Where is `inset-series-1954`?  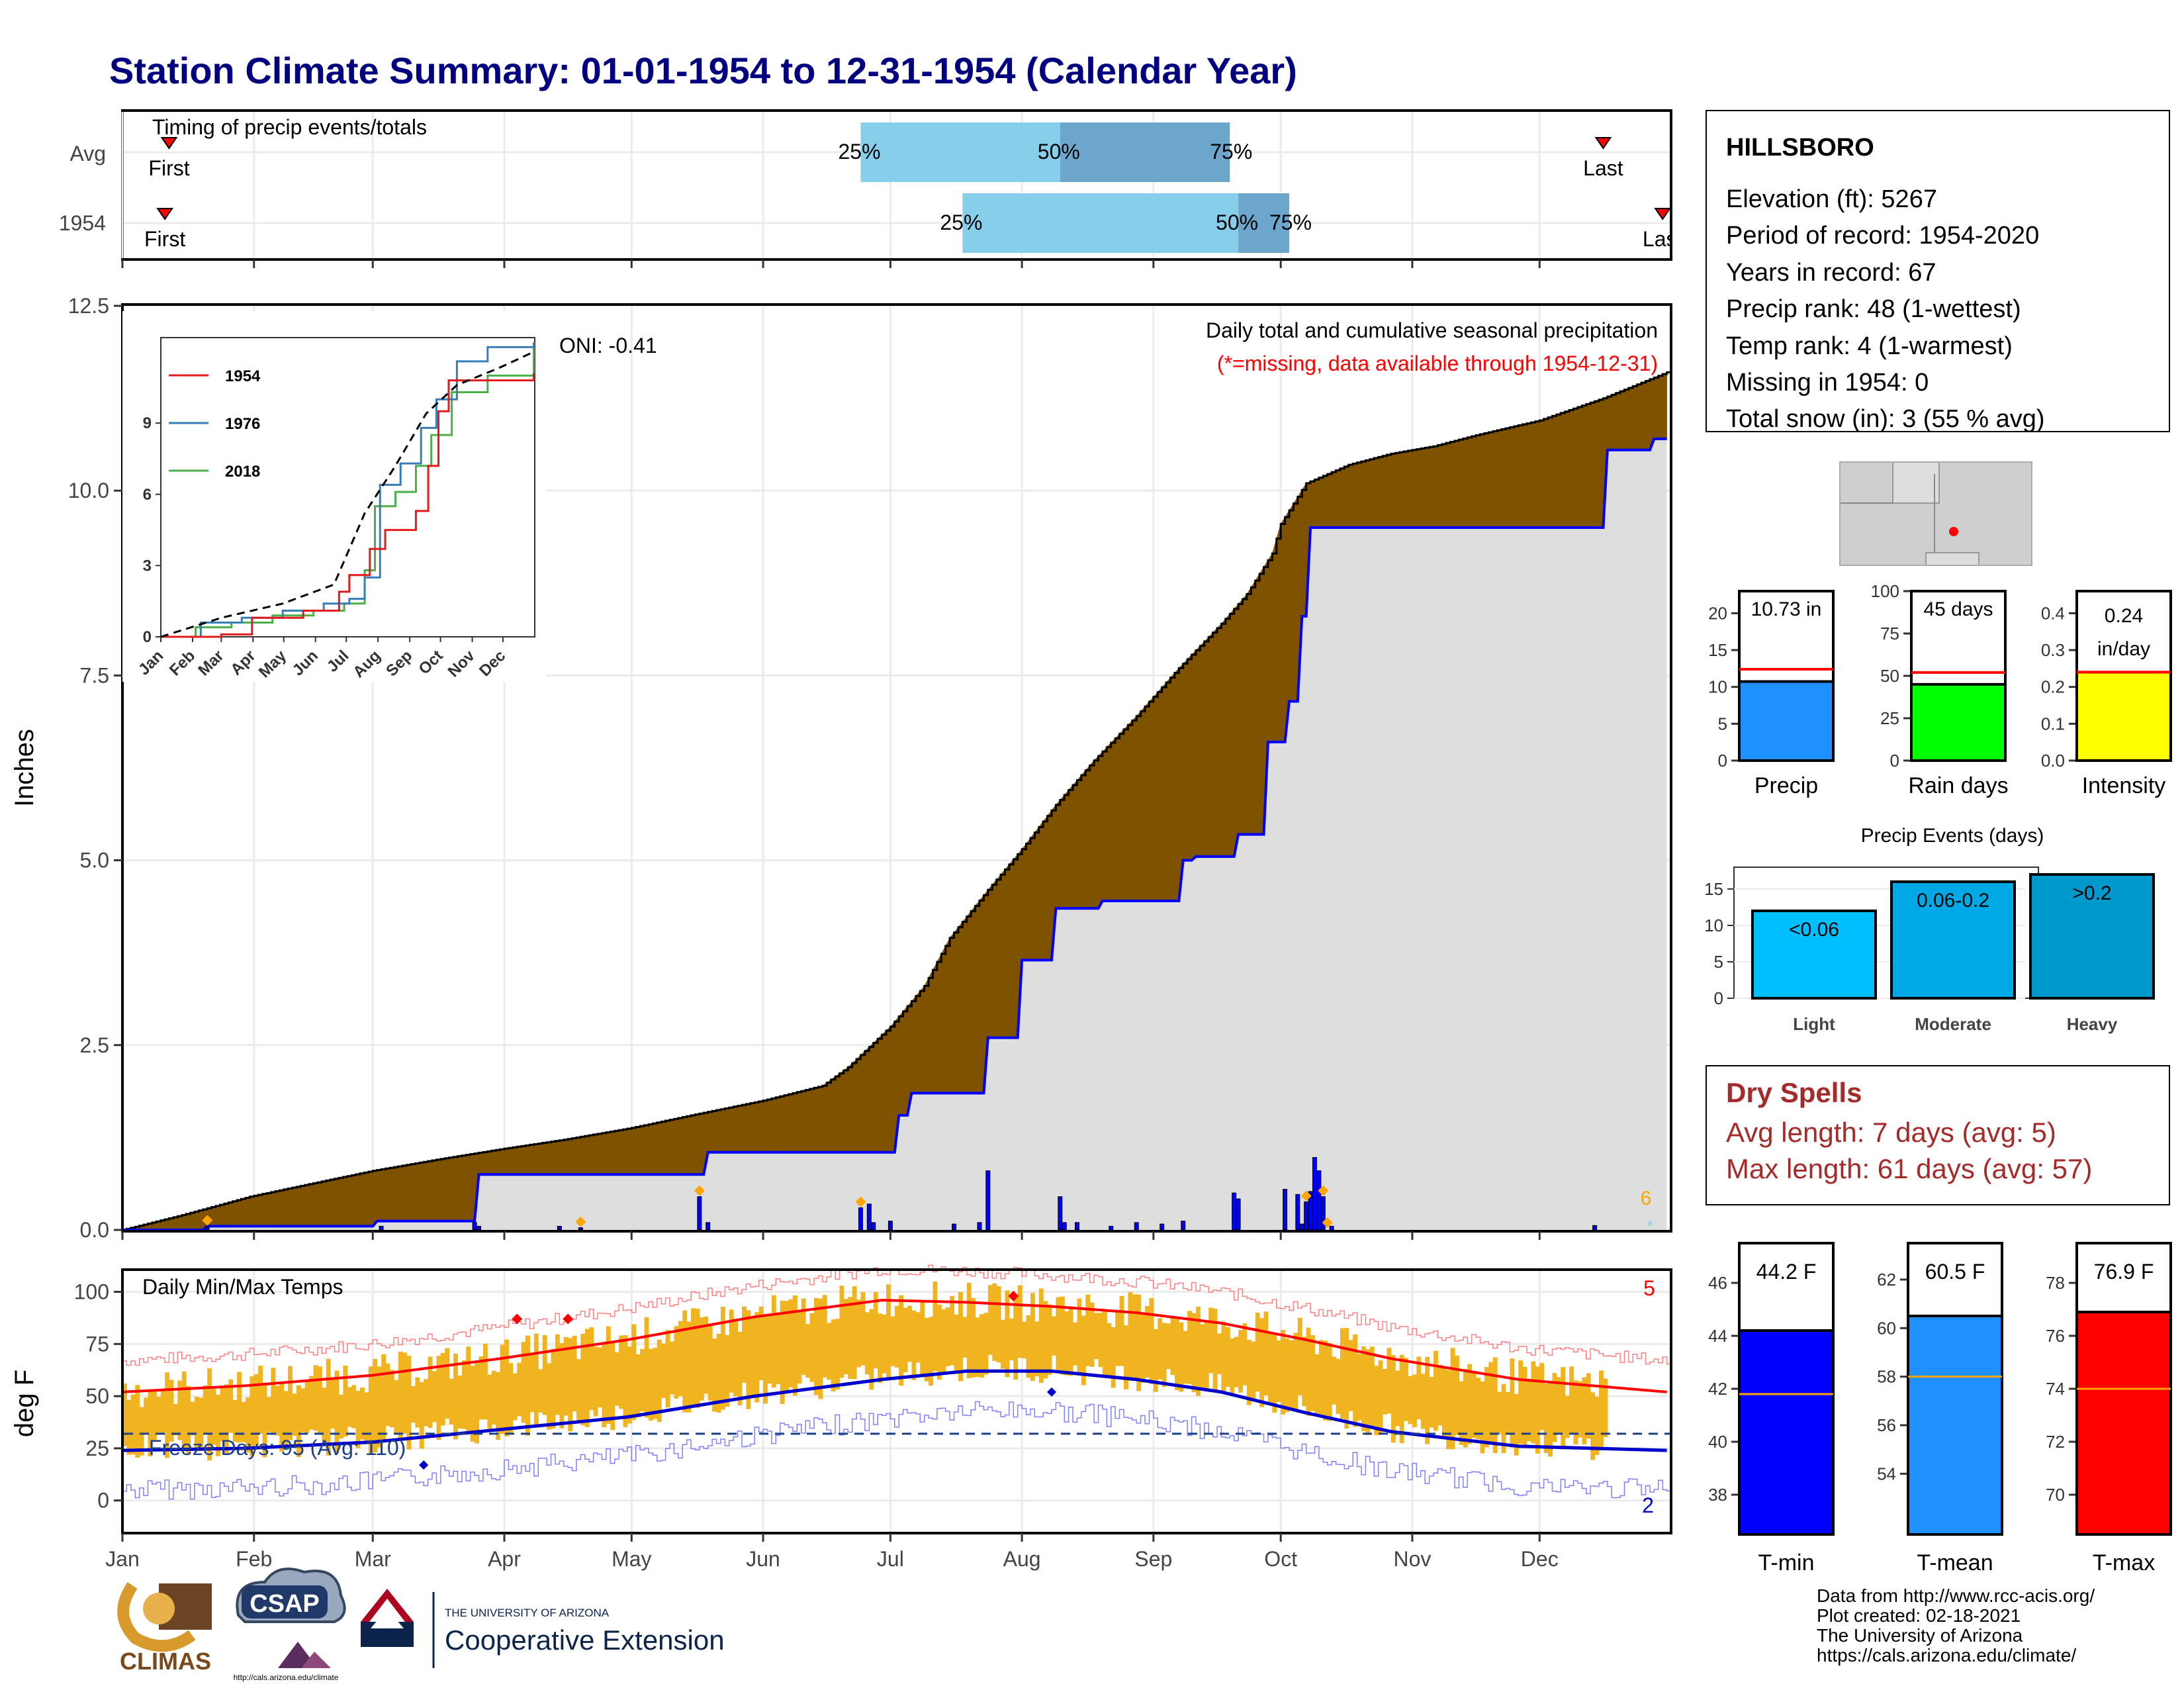 inset-series-1954 is located at coordinates (348, 505).